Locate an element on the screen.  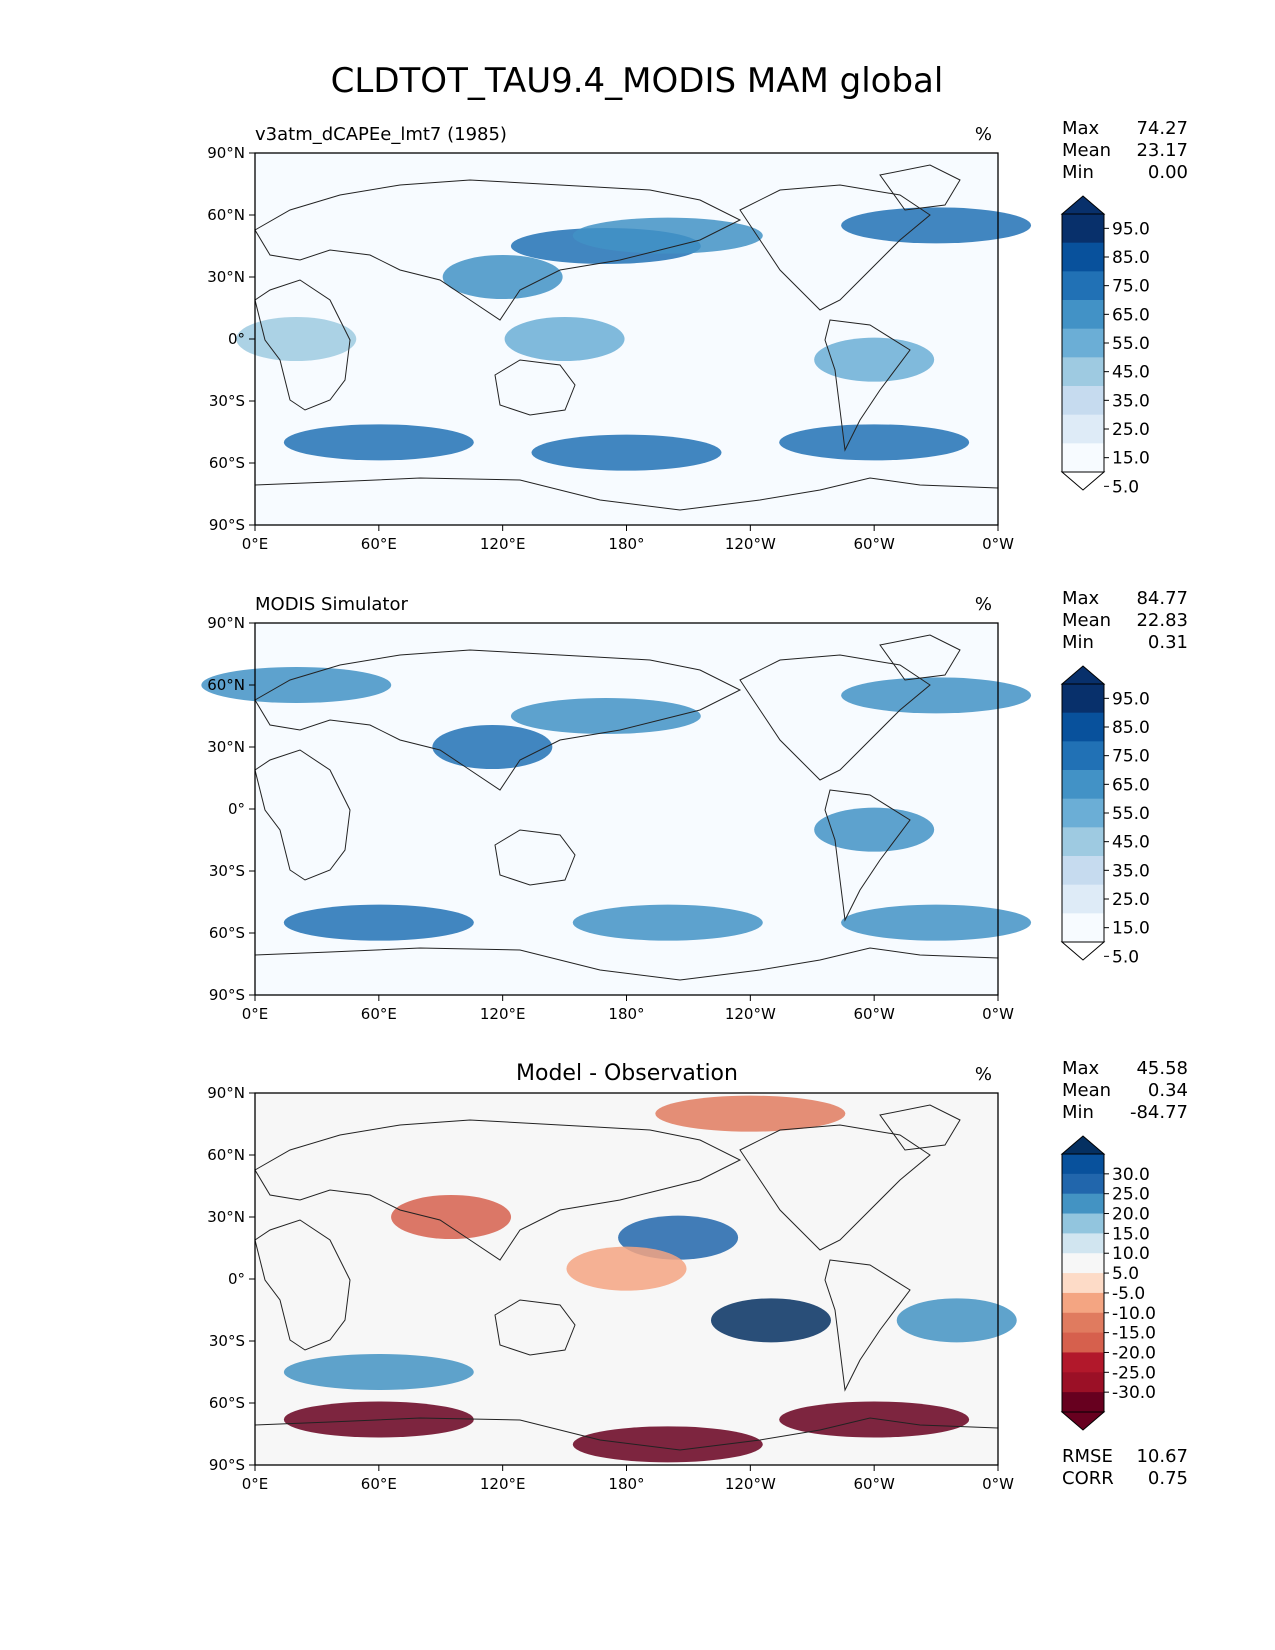
x-tick-label: 0°E is located at coordinates (255, 1484).